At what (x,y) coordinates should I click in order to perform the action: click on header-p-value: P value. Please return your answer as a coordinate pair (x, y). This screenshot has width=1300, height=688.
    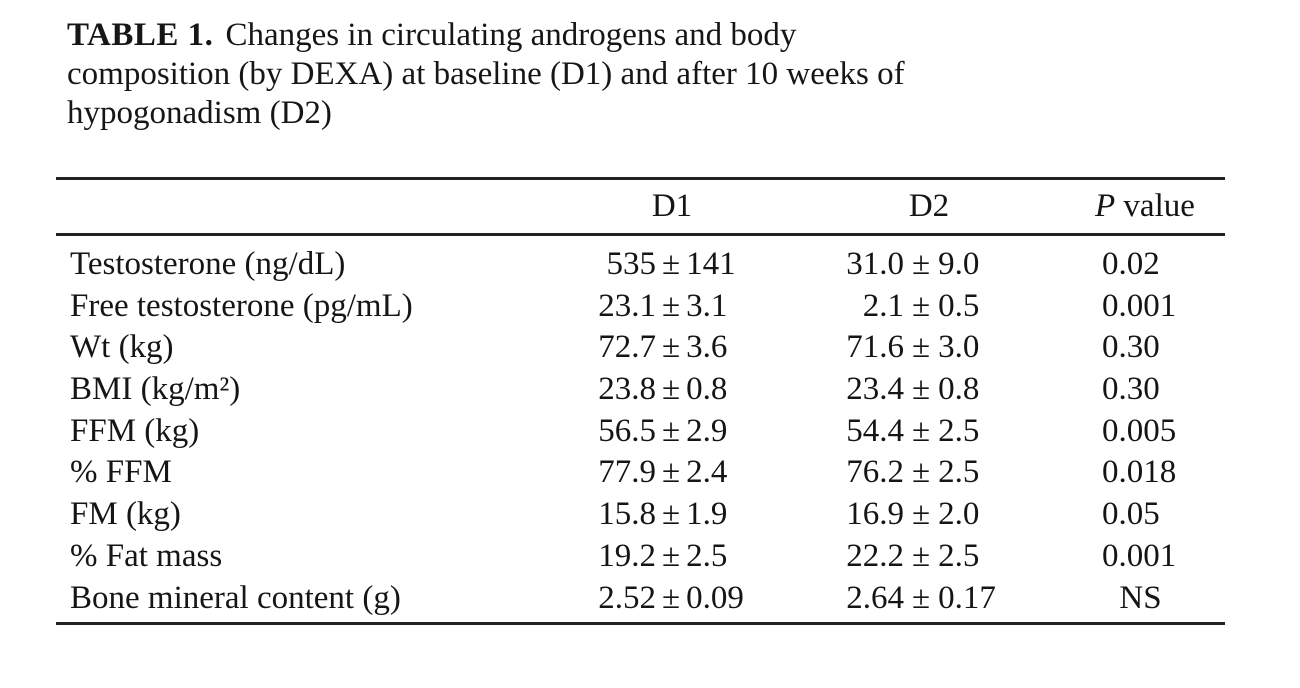
    Looking at the image, I should click on (1140, 206).